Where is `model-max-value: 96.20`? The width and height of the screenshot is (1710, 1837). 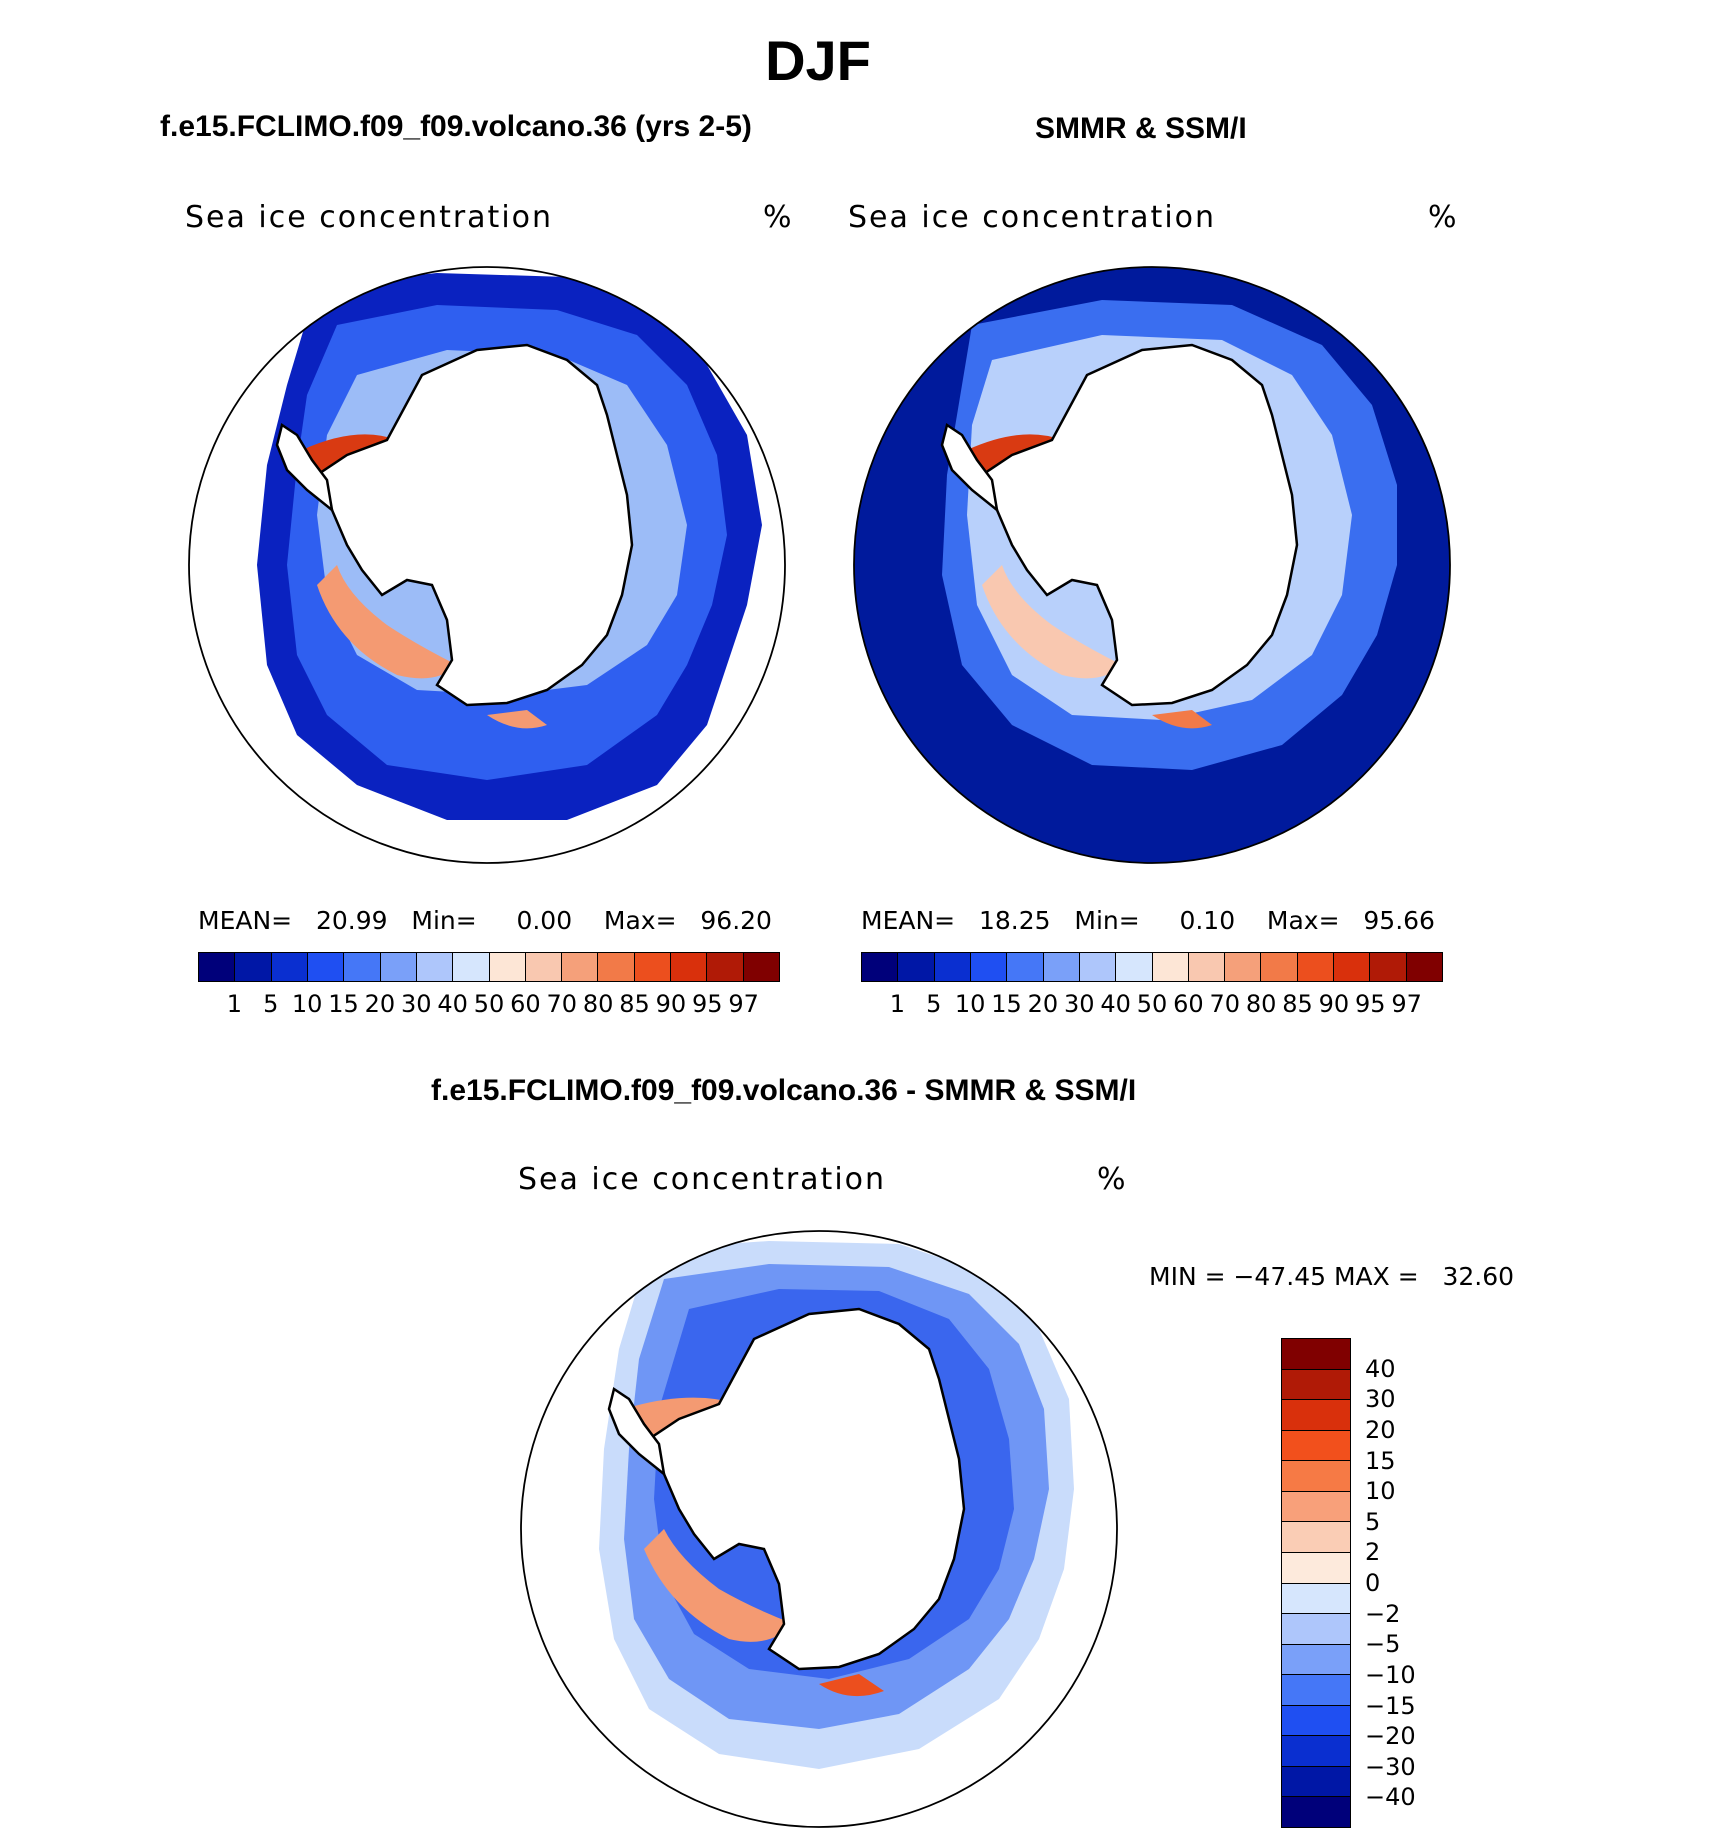
model-max-value: 96.20 is located at coordinates (736, 920).